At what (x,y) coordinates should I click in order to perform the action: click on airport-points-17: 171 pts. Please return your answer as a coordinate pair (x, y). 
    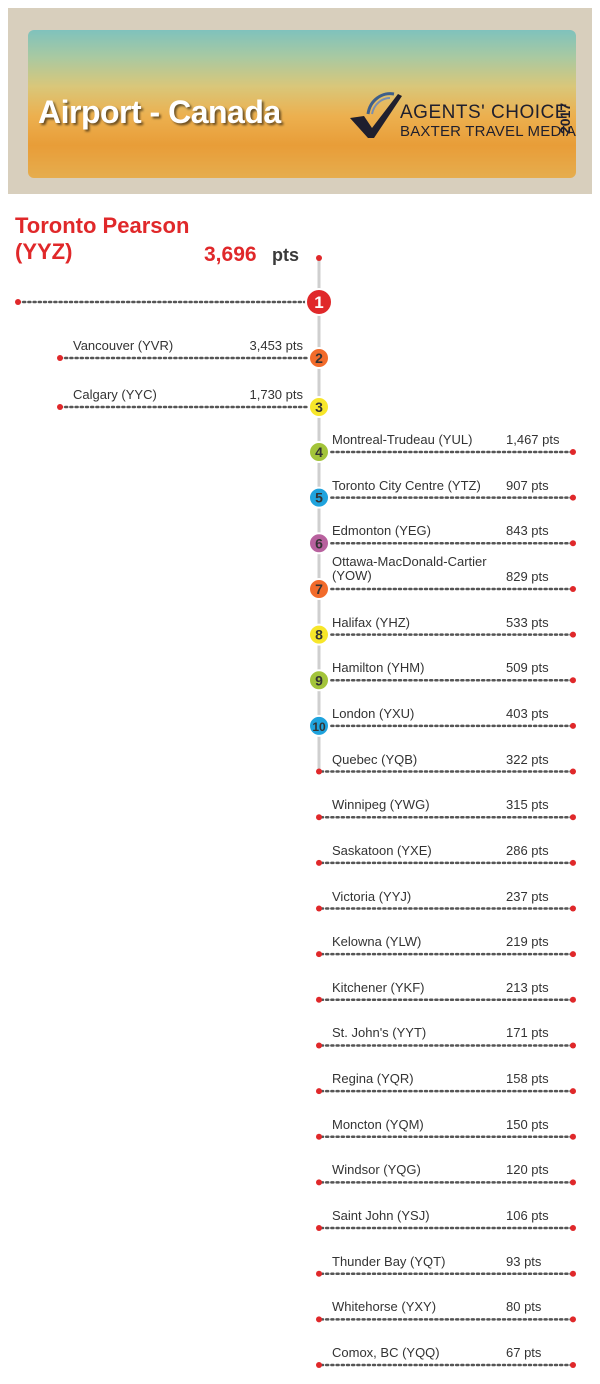
    Looking at the image, I should click on (527, 1033).